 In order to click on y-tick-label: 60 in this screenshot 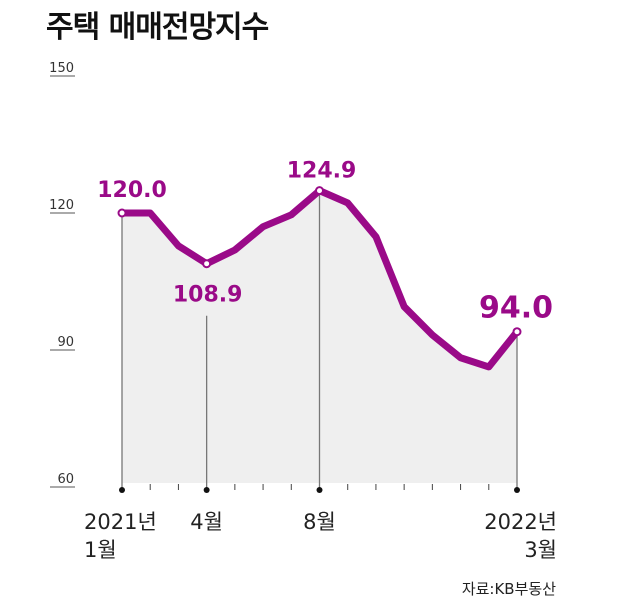, I will do `click(65, 479)`.